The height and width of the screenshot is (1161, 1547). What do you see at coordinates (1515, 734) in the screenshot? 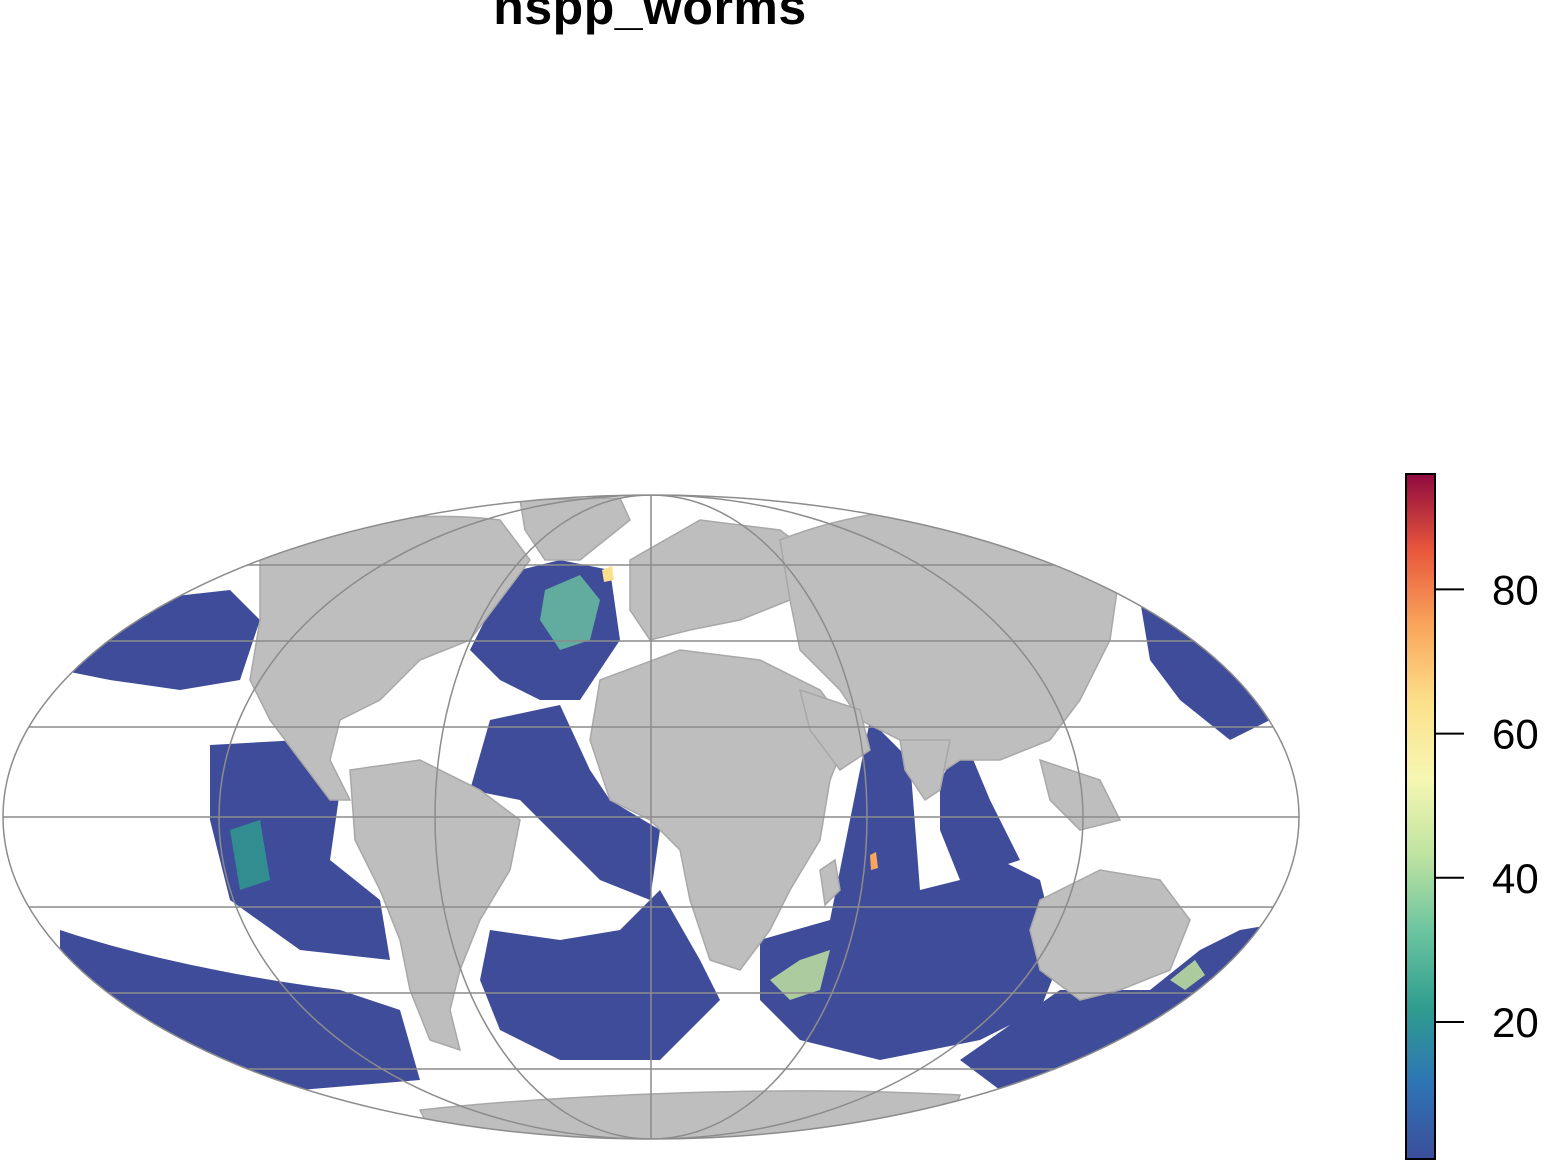
I see `legend-tick-label: 60` at bounding box center [1515, 734].